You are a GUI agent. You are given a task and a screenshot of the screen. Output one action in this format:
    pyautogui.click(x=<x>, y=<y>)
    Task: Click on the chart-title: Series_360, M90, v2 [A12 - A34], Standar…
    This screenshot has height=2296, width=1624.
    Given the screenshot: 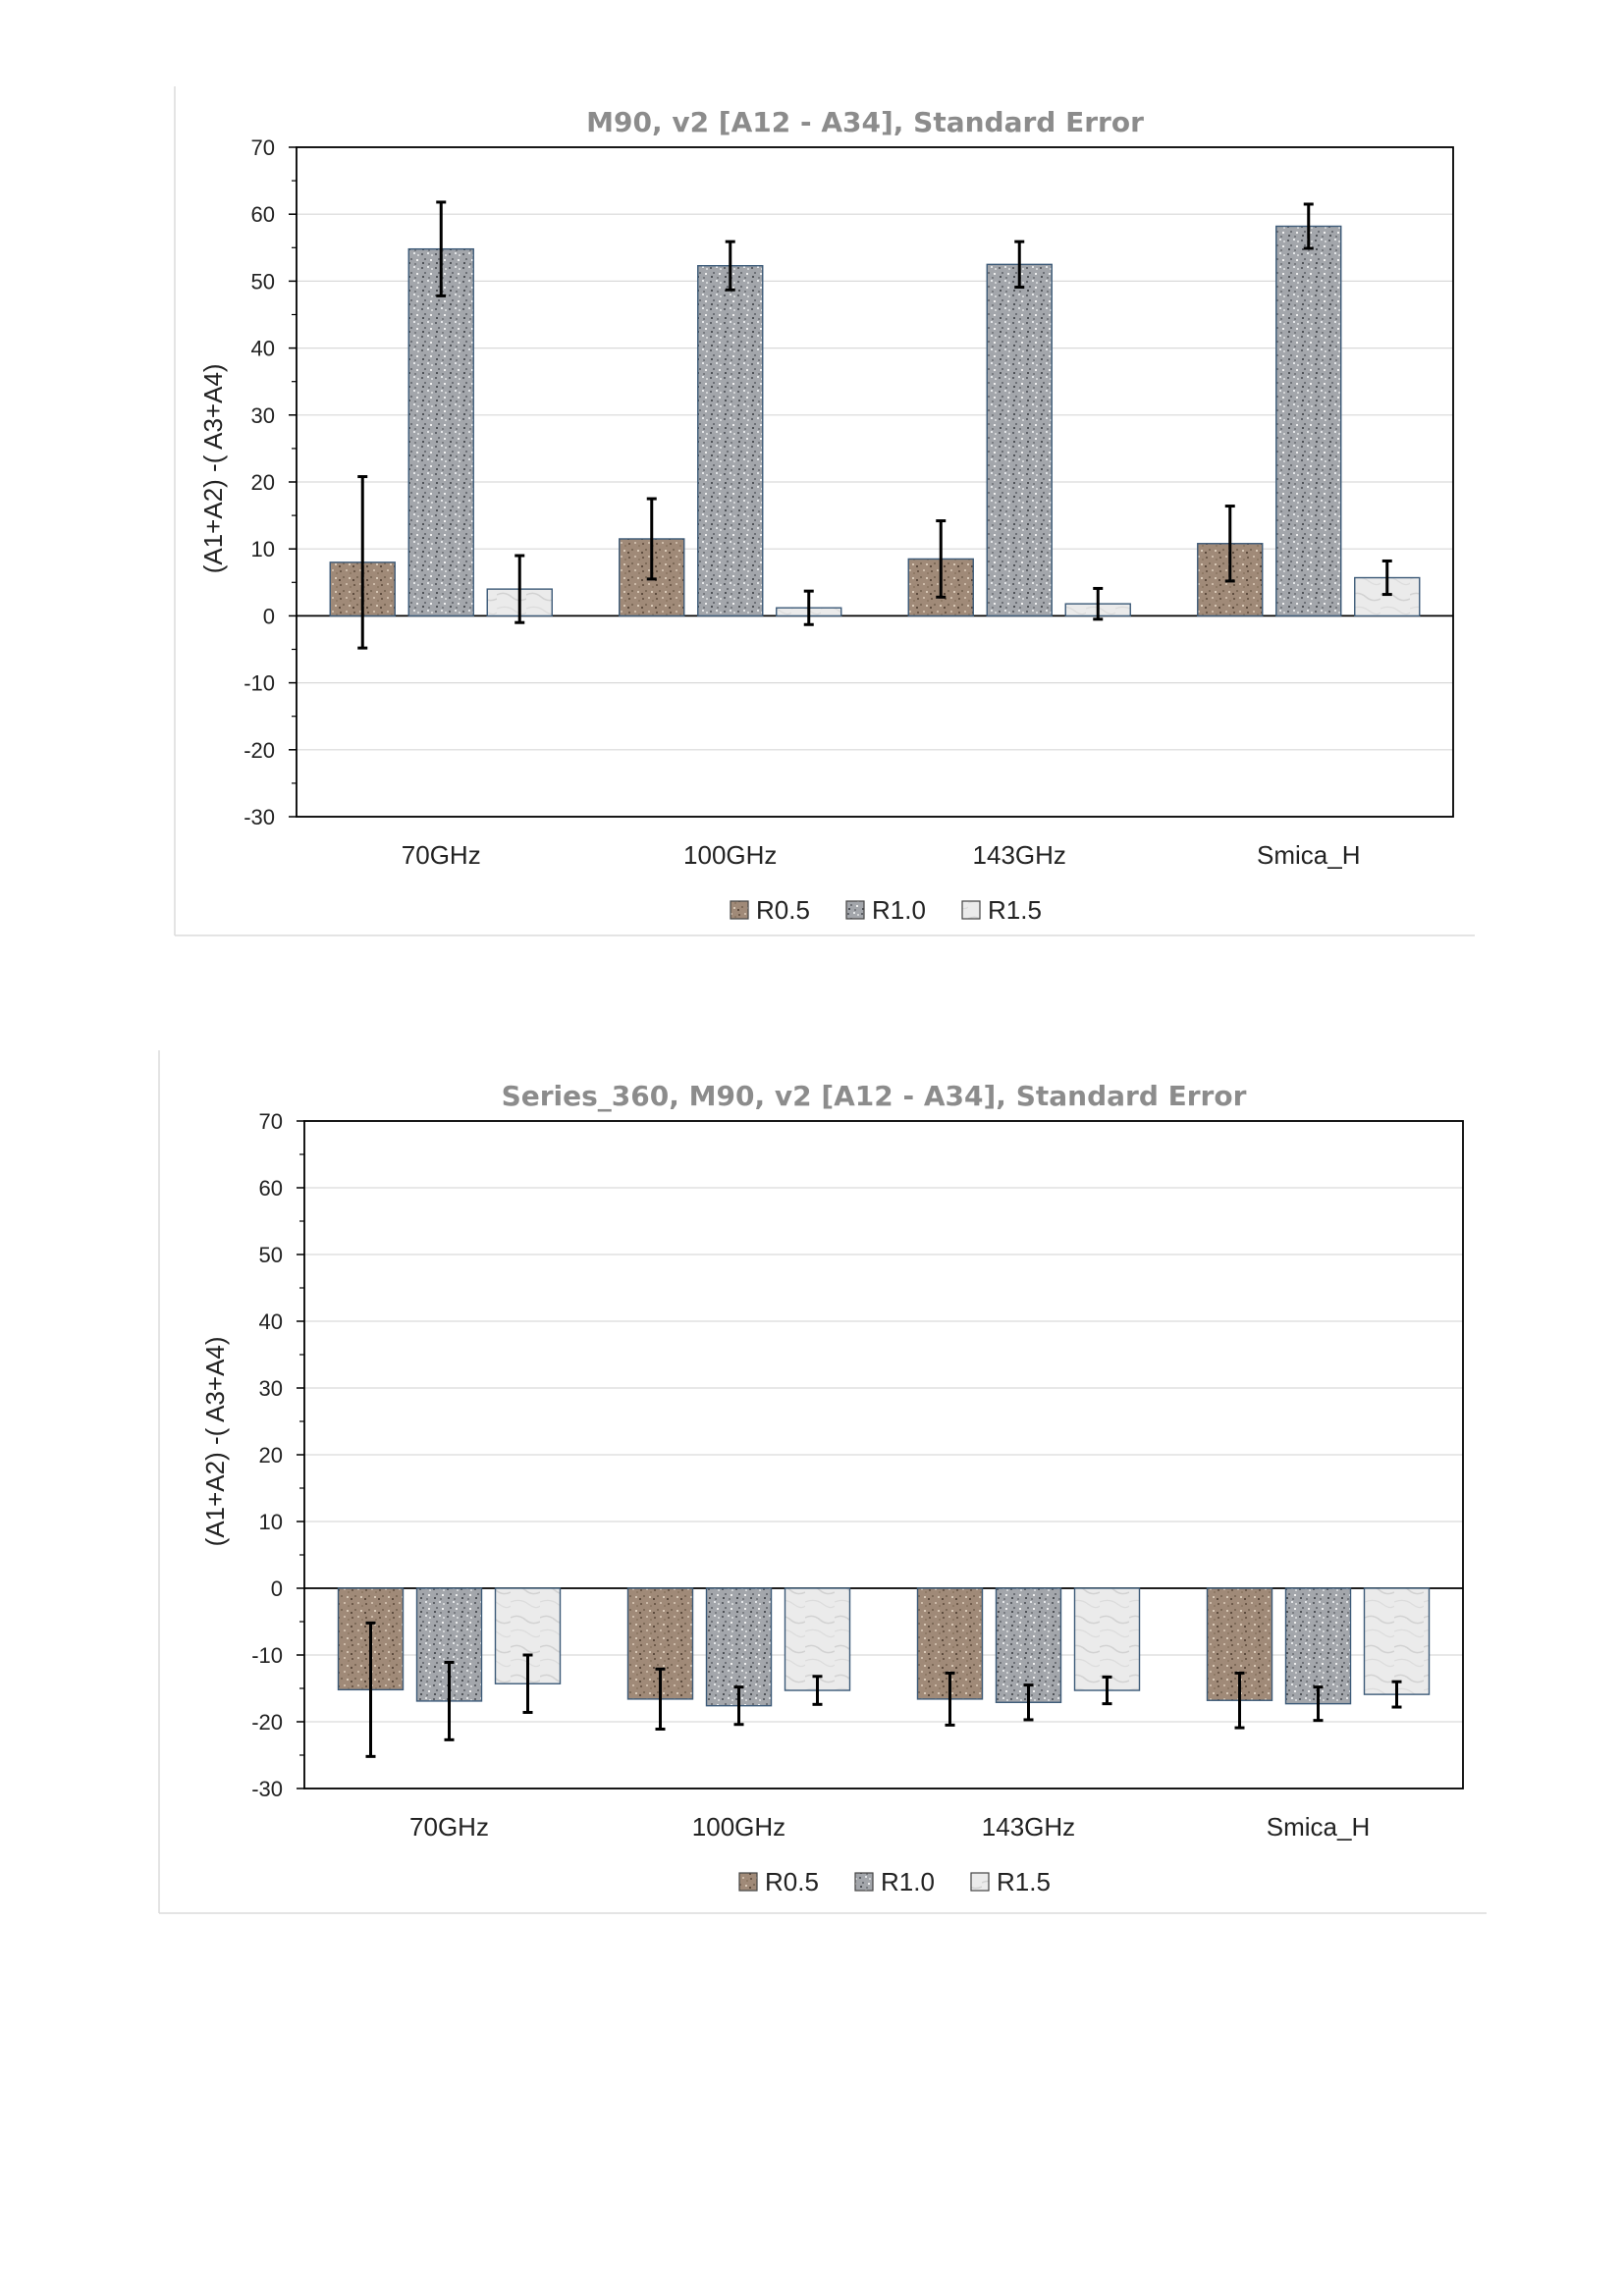 What is the action you would take?
    pyautogui.click(x=874, y=1096)
    